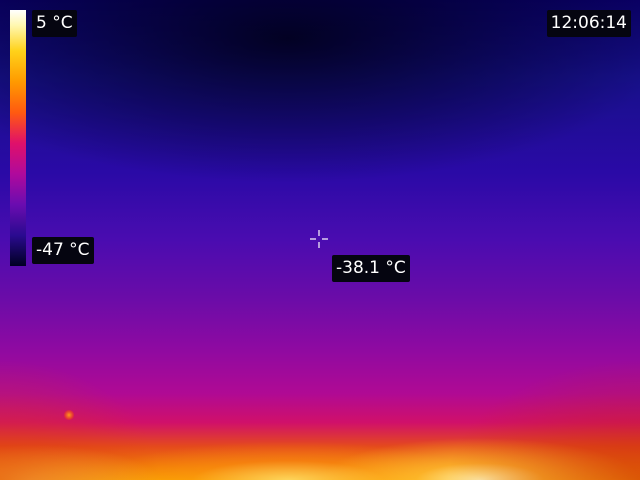  What do you see at coordinates (588, 23) in the screenshot?
I see `clock-time: 12:06:14` at bounding box center [588, 23].